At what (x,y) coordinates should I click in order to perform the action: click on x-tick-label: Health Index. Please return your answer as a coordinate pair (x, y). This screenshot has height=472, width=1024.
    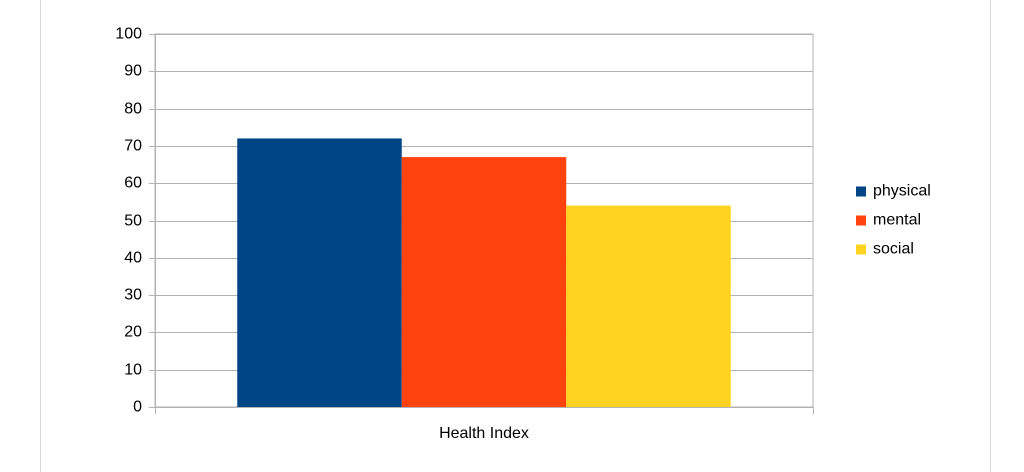
    Looking at the image, I should click on (484, 433).